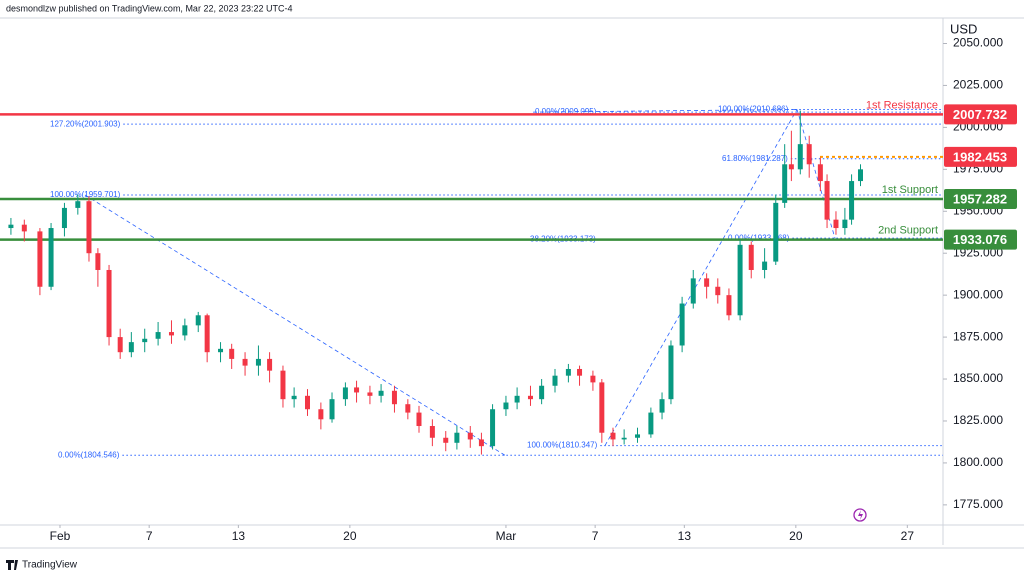 The width and height of the screenshot is (1024, 578). Describe the element at coordinates (60, 536) in the screenshot. I see `x-tick-label: Feb` at that location.